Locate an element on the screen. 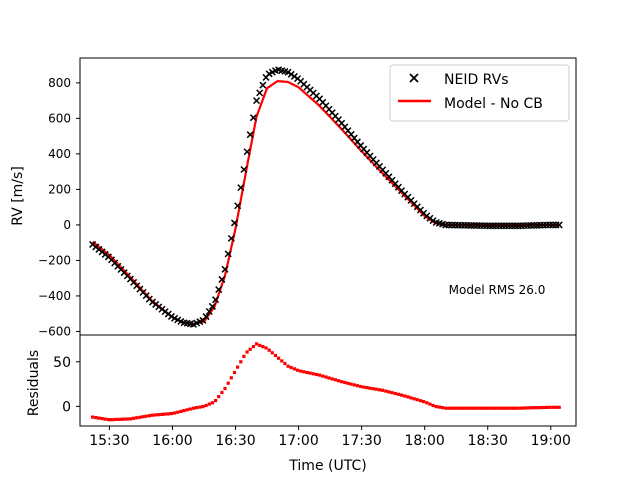  x-tick-label: 16:30 is located at coordinates (235, 441).